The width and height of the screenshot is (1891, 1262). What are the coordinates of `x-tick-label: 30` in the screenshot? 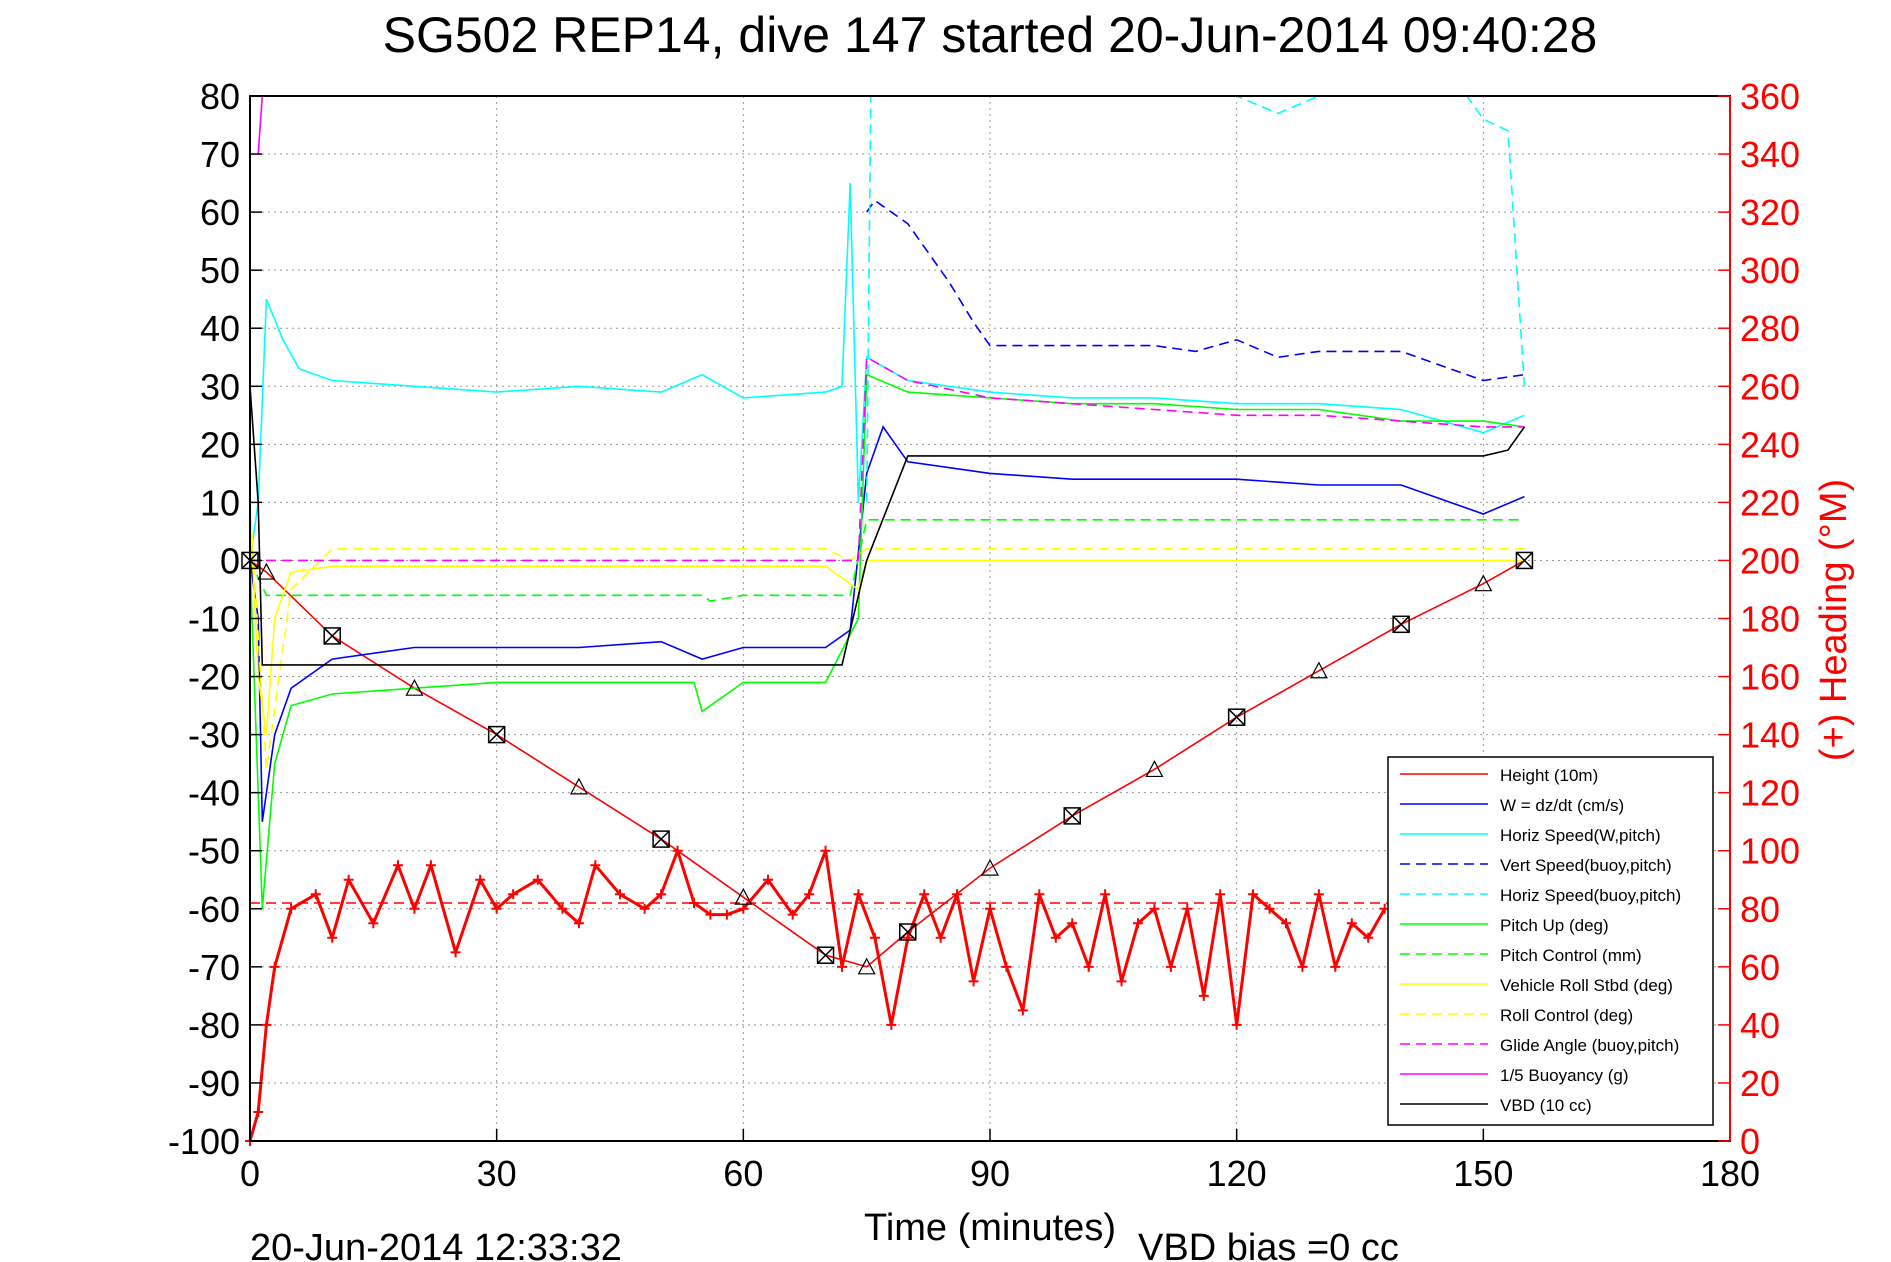 It's located at (497, 1173).